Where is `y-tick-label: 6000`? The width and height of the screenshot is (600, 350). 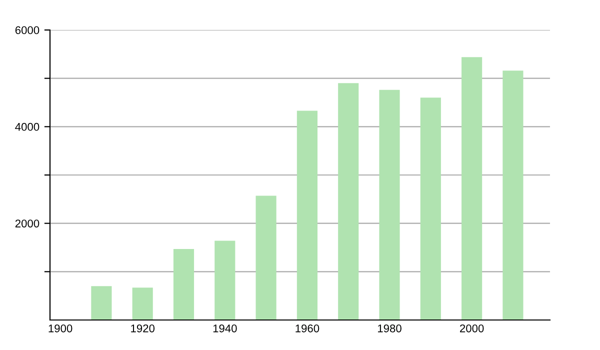
y-tick-label: 6000 is located at coordinates (27, 30).